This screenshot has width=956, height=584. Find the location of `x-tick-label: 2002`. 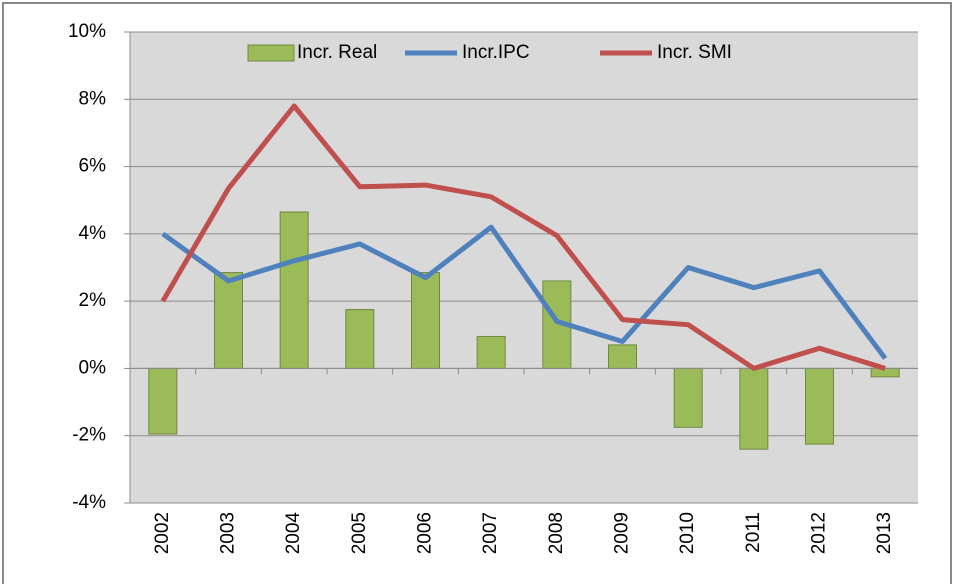

x-tick-label: 2002 is located at coordinates (162, 533).